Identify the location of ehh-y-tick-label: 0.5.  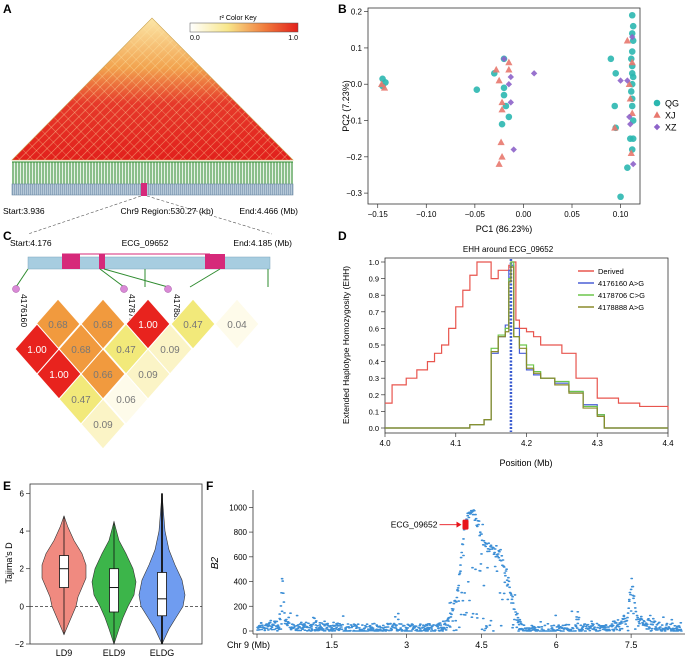
(374, 345).